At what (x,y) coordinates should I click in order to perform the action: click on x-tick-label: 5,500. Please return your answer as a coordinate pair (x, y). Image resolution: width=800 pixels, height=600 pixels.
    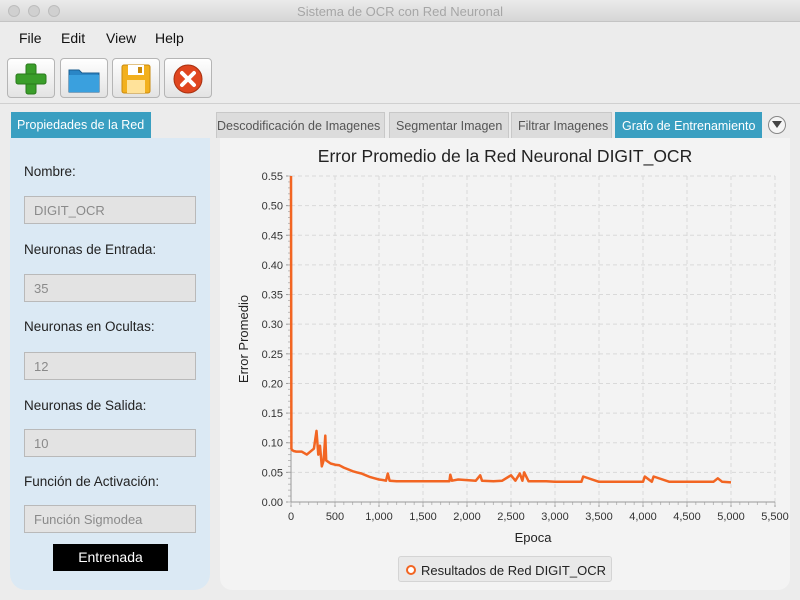
    Looking at the image, I should click on (775, 517).